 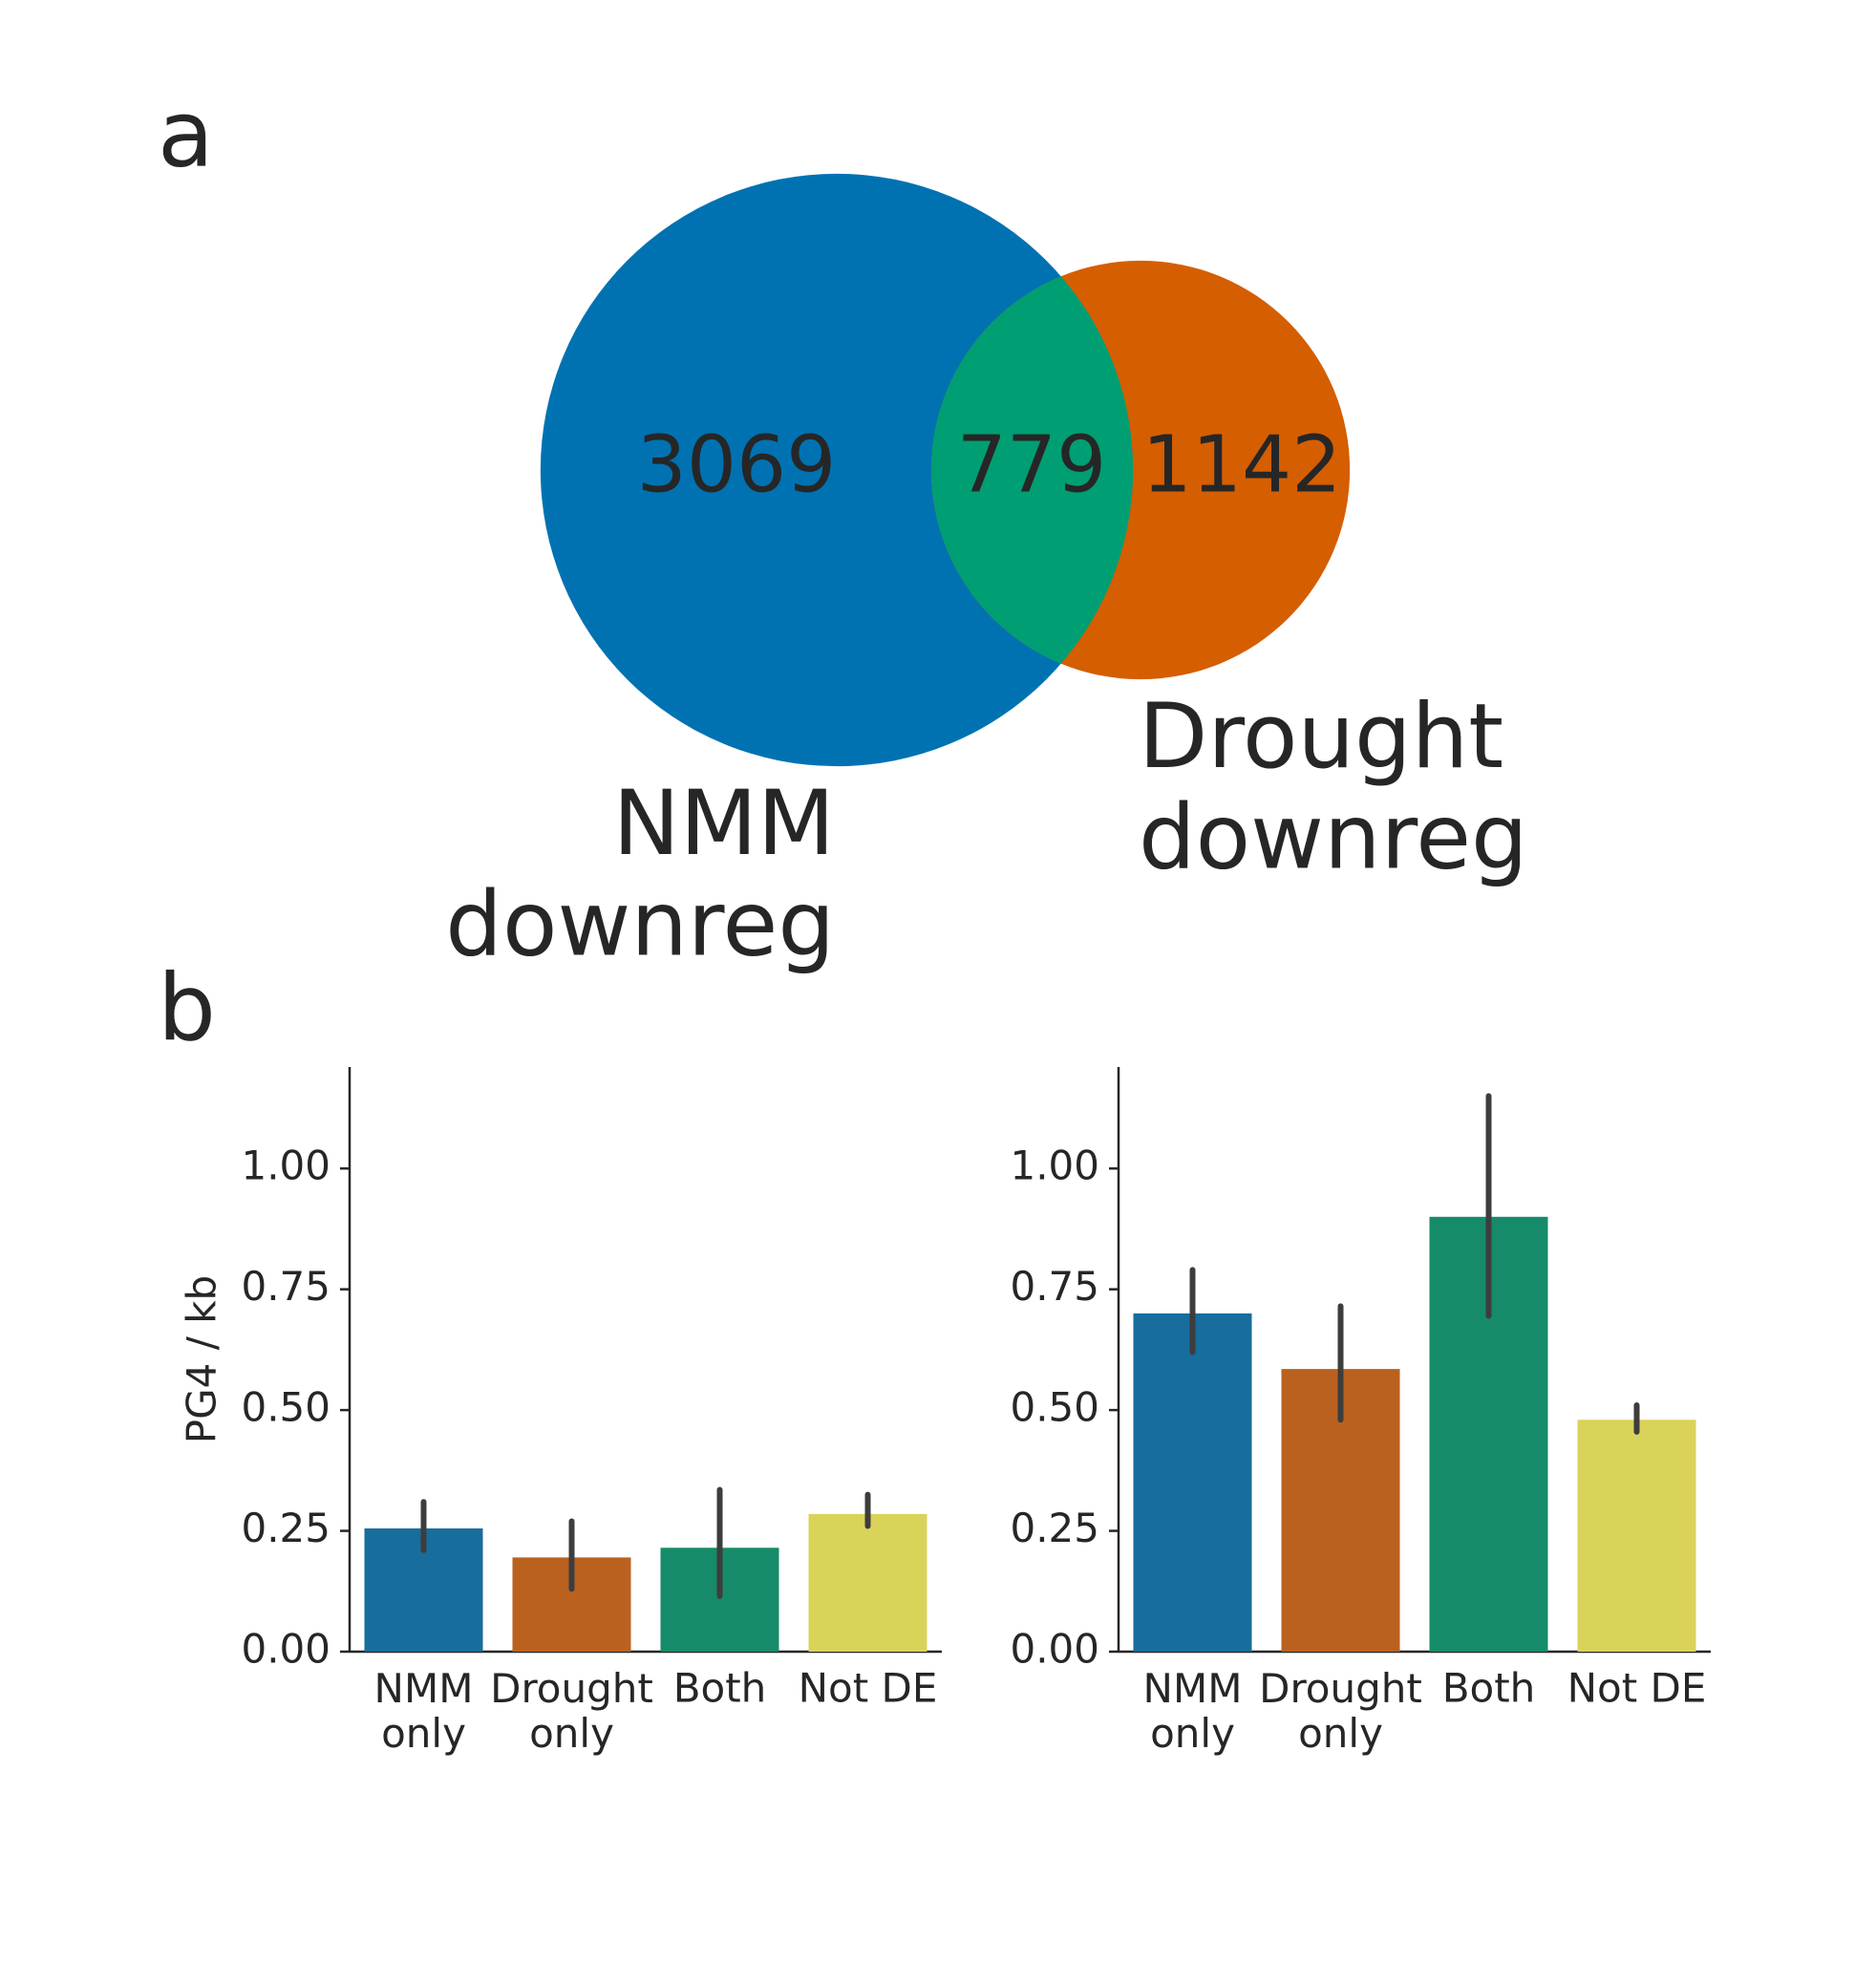 What do you see at coordinates (737, 464) in the screenshot?
I see `venn-count: 3069` at bounding box center [737, 464].